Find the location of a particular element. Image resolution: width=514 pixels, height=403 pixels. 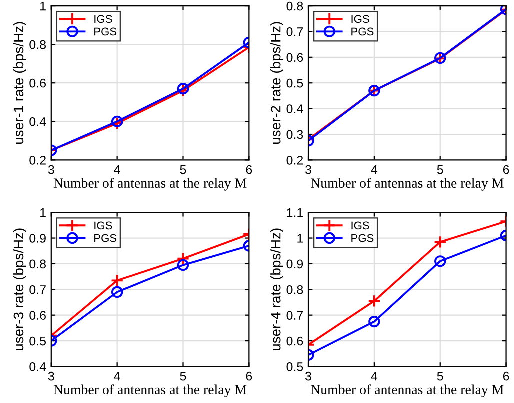

y-tick-label: 0.3 is located at coordinates (295, 135).